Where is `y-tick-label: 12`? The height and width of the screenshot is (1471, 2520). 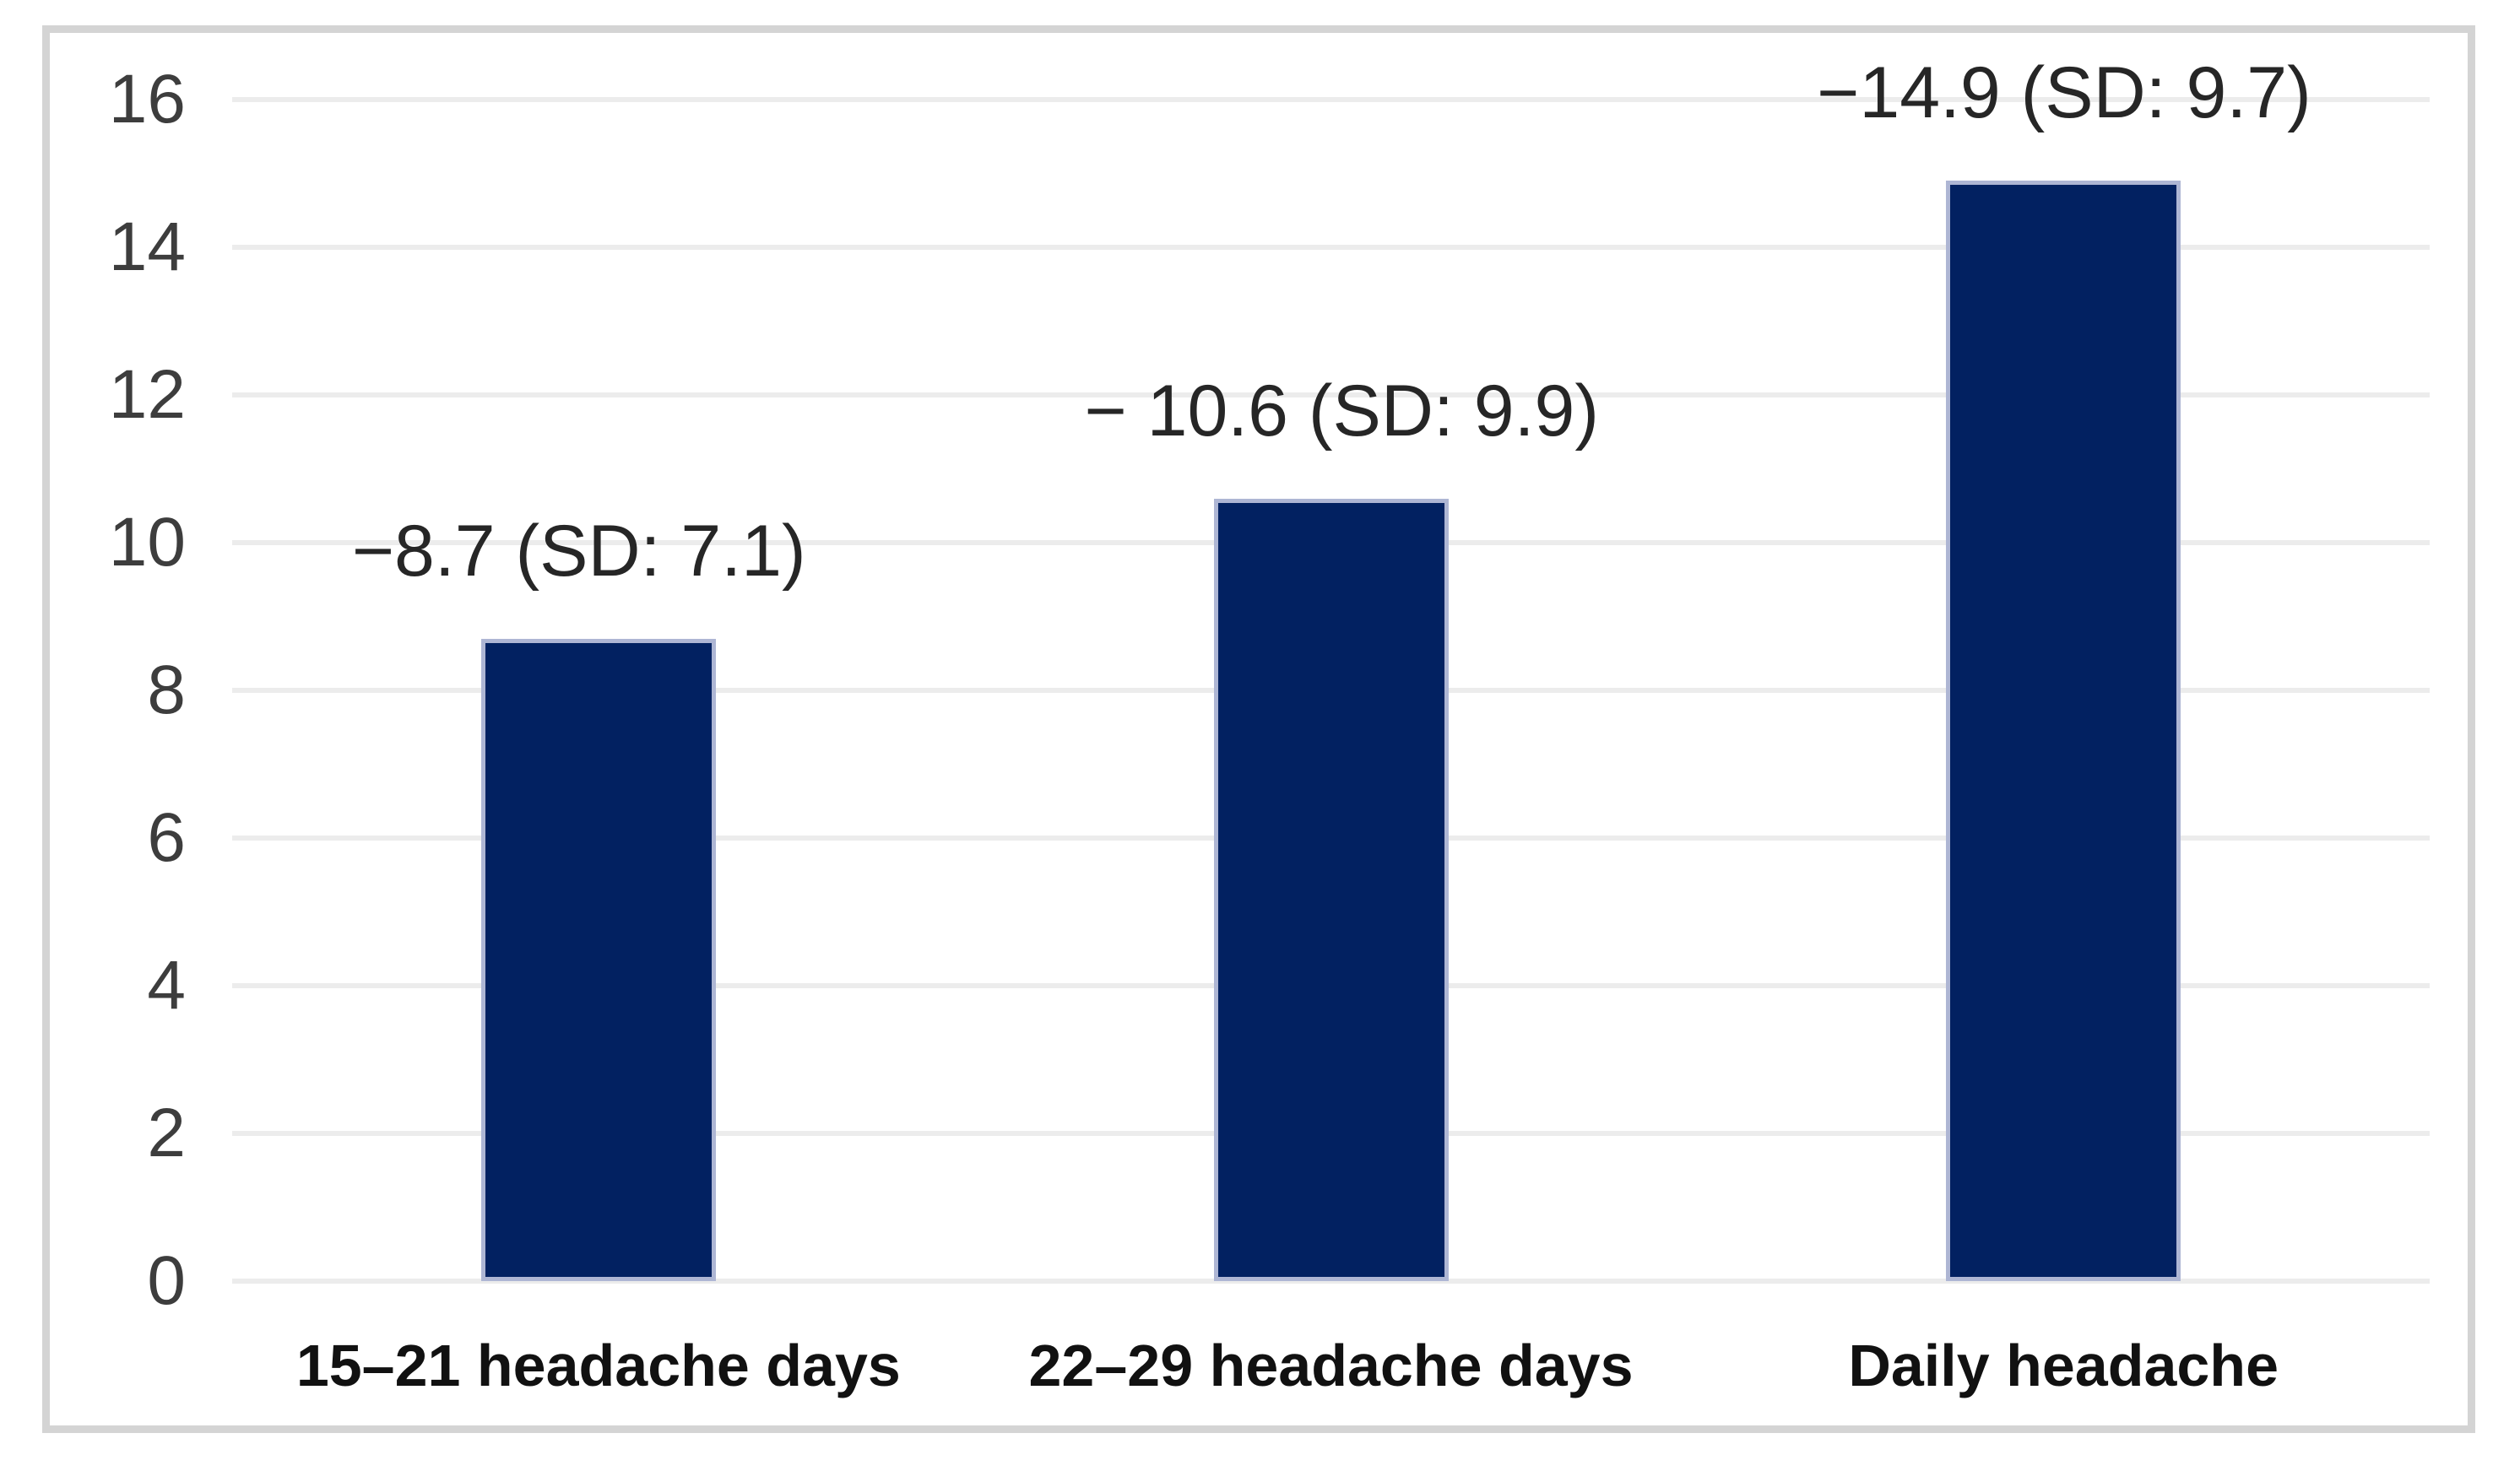
y-tick-label: 12 is located at coordinates (147, 394).